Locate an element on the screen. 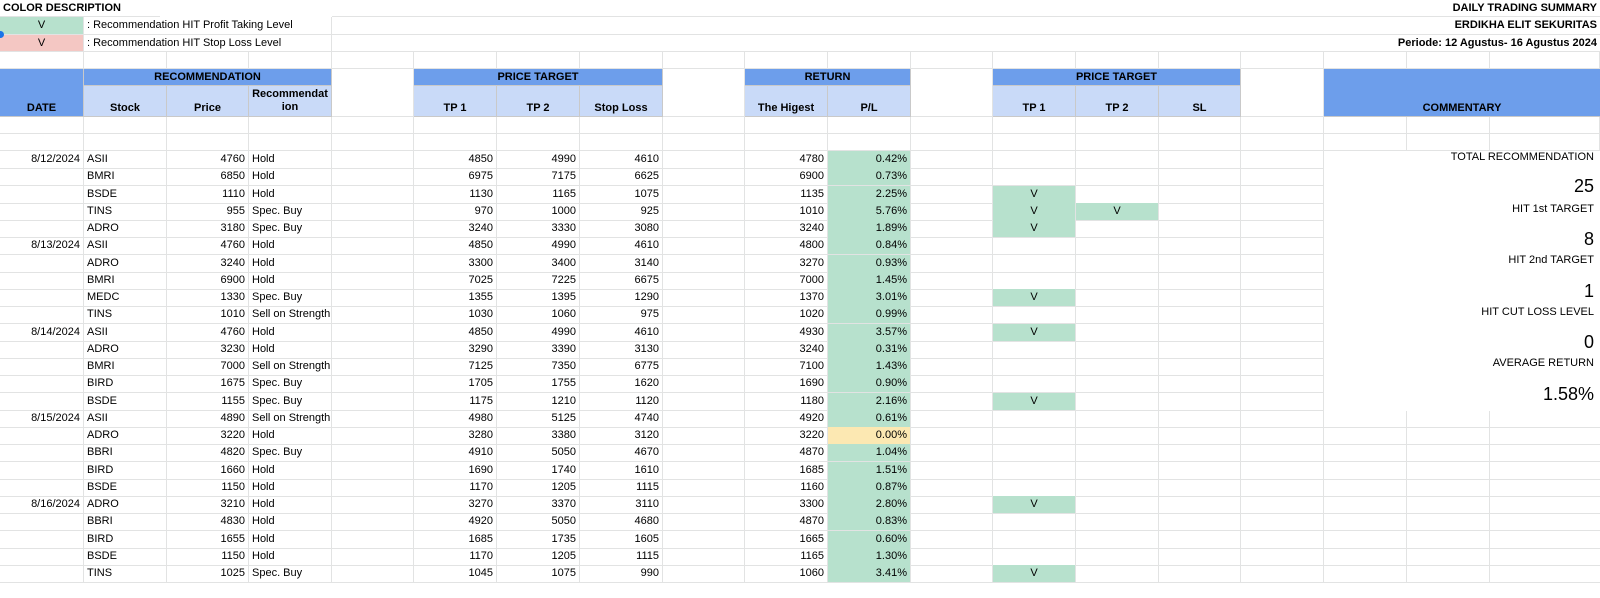 The image size is (1600, 598). cell-stop-loss: 925 is located at coordinates (621, 212).